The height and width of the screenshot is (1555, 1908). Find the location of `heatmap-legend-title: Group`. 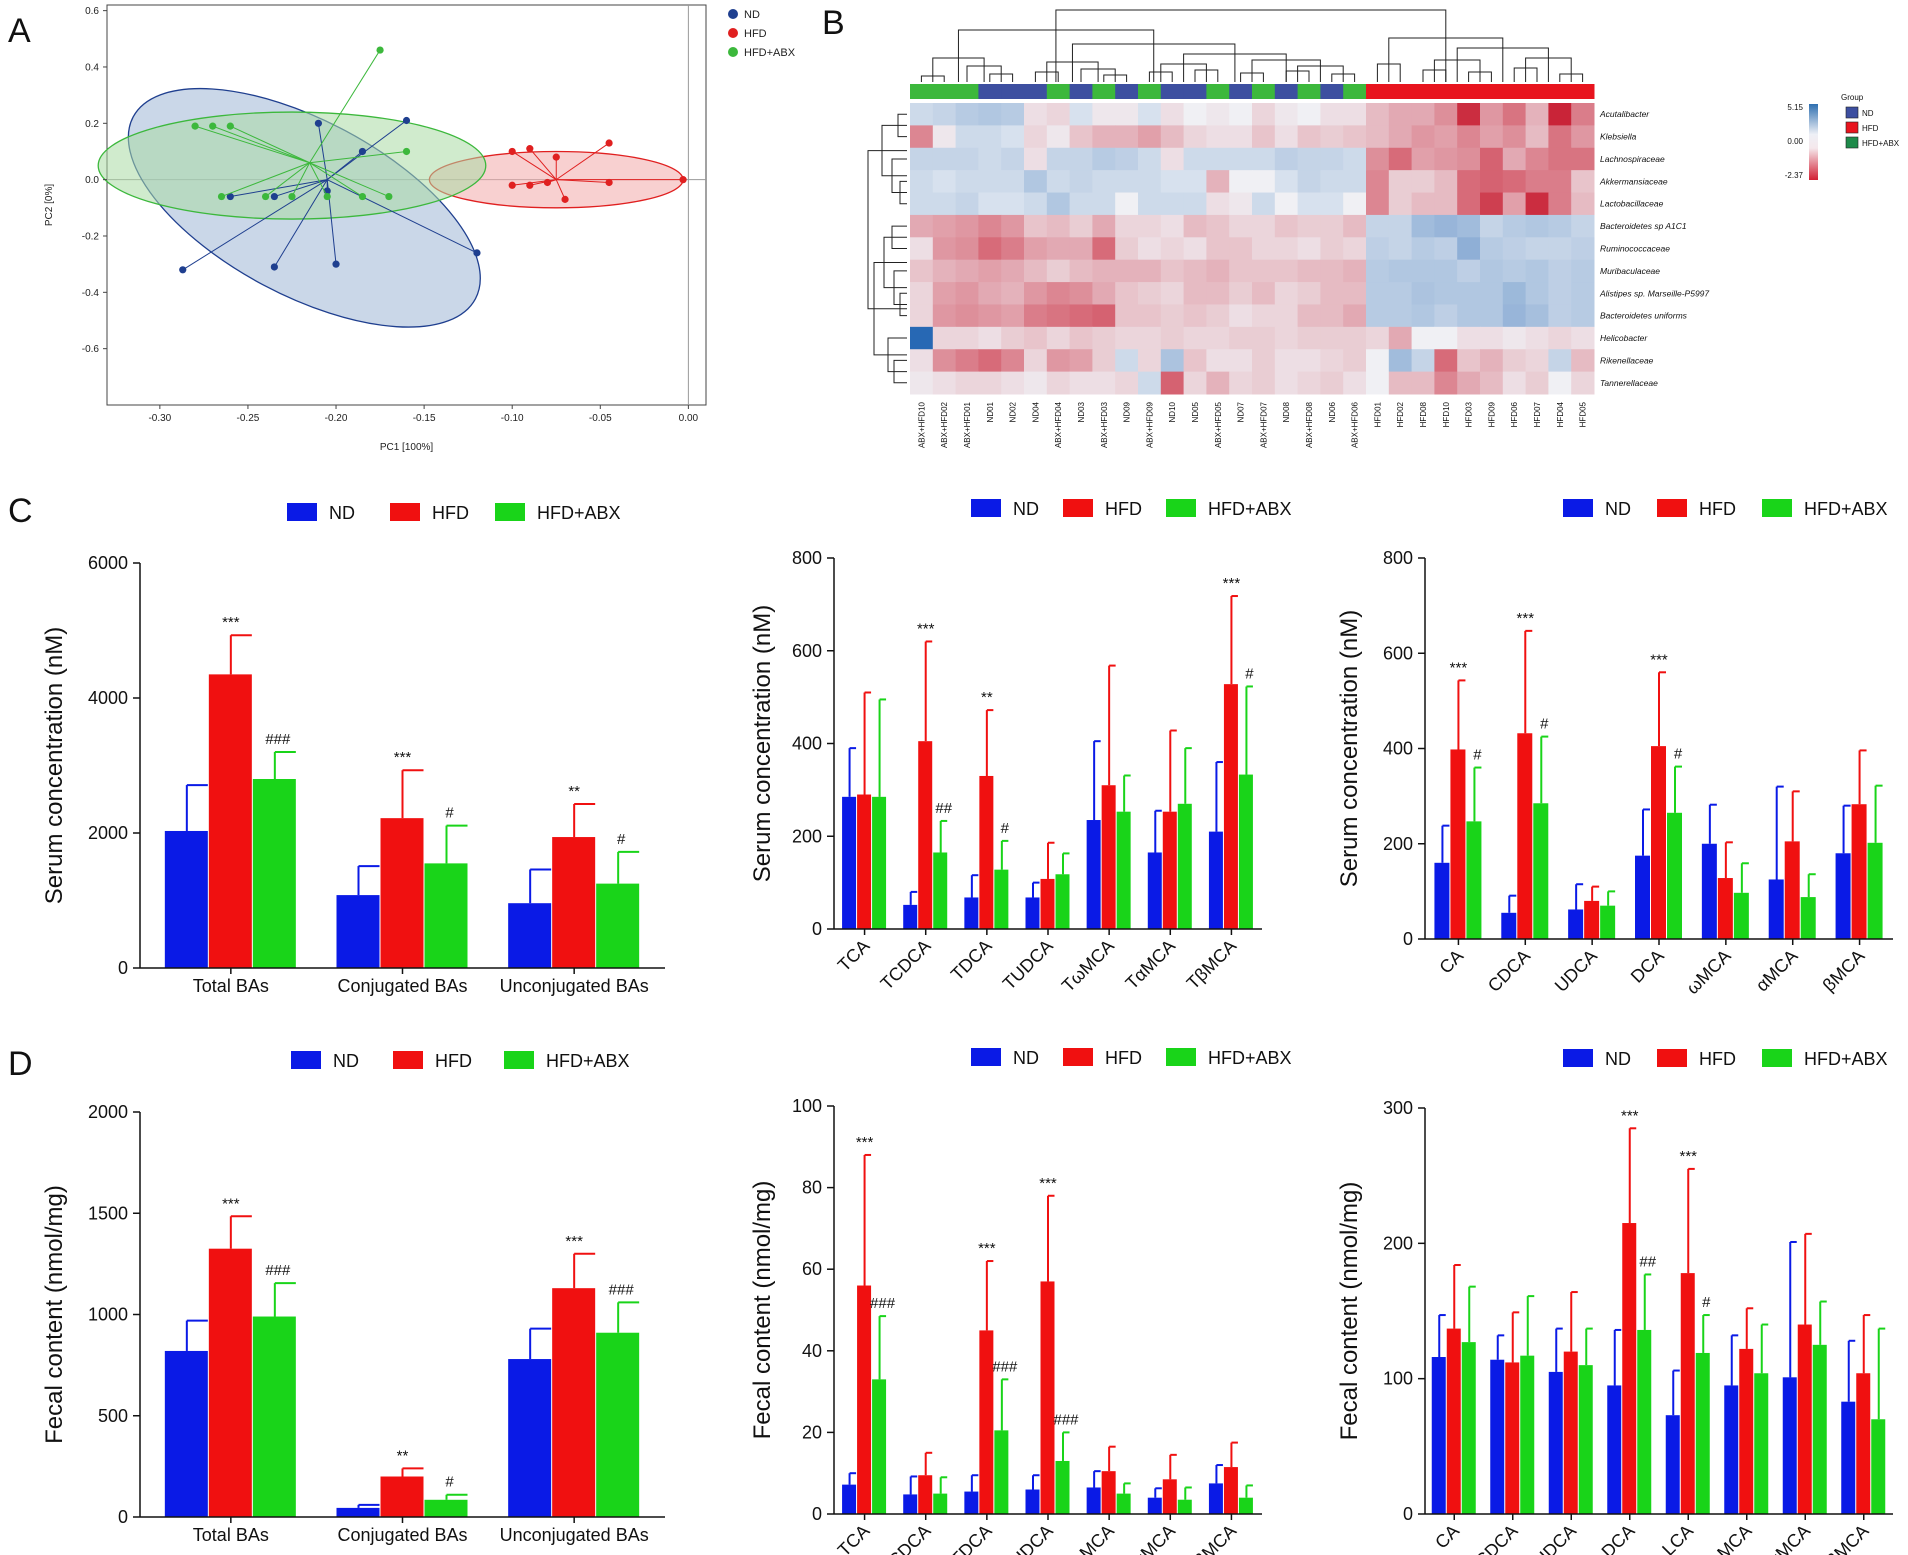

heatmap-legend-title: Group is located at coordinates (1852, 97).